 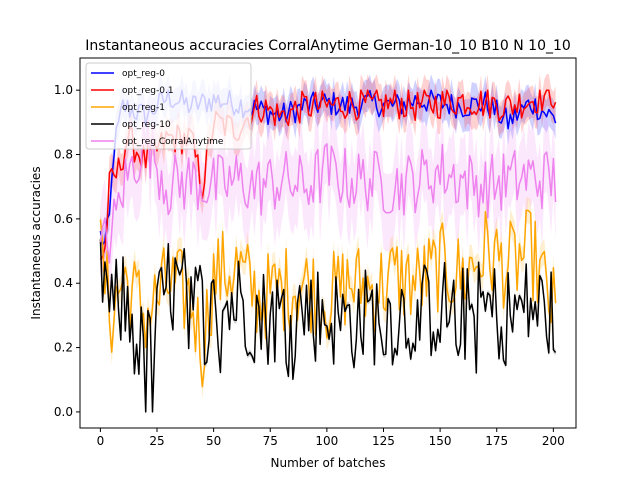 What do you see at coordinates (63, 90) in the screenshot?
I see `y-tick-label: 1.0` at bounding box center [63, 90].